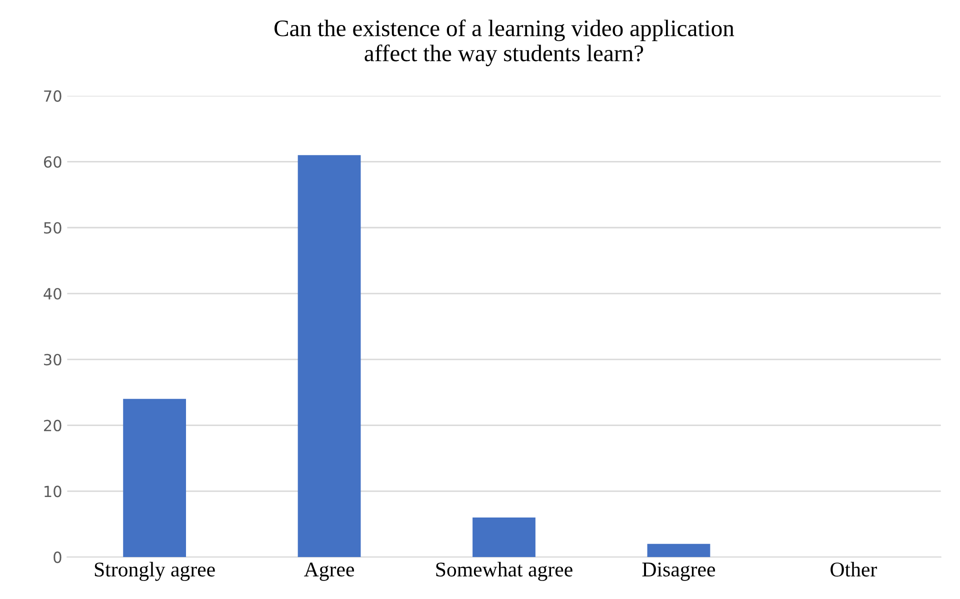 The image size is (960, 599). Describe the element at coordinates (853, 569) in the screenshot. I see `x-tick-label: Other` at that location.